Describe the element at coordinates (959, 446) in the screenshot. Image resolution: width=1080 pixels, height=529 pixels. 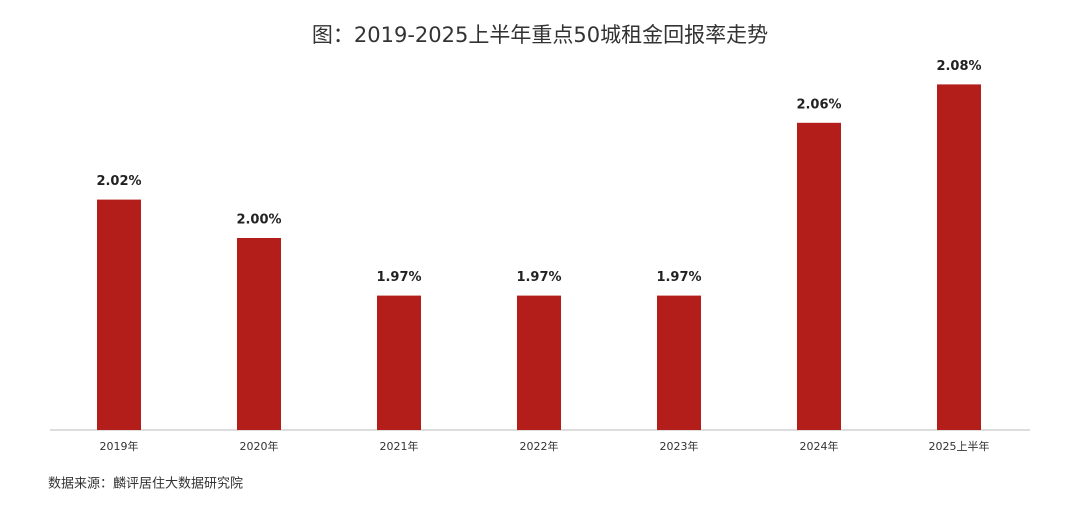
I see `x-tick-label: 2025上半年` at that location.